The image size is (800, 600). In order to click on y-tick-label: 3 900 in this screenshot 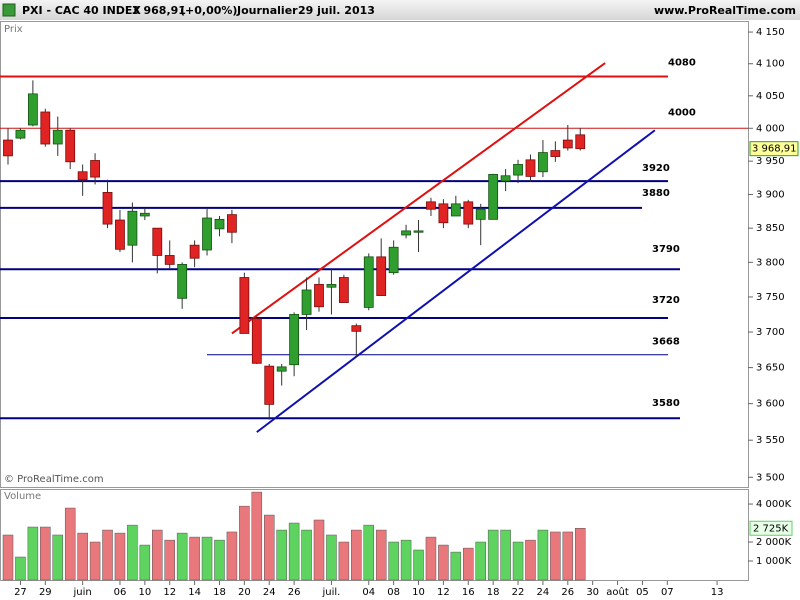, I will do `click(770, 194)`.